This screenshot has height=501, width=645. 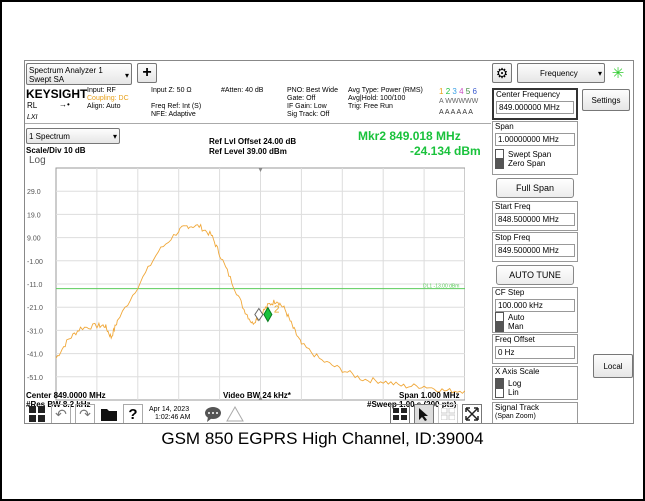 What do you see at coordinates (242, 90) in the screenshot?
I see `atten-label: #Atten: 40 dB` at bounding box center [242, 90].